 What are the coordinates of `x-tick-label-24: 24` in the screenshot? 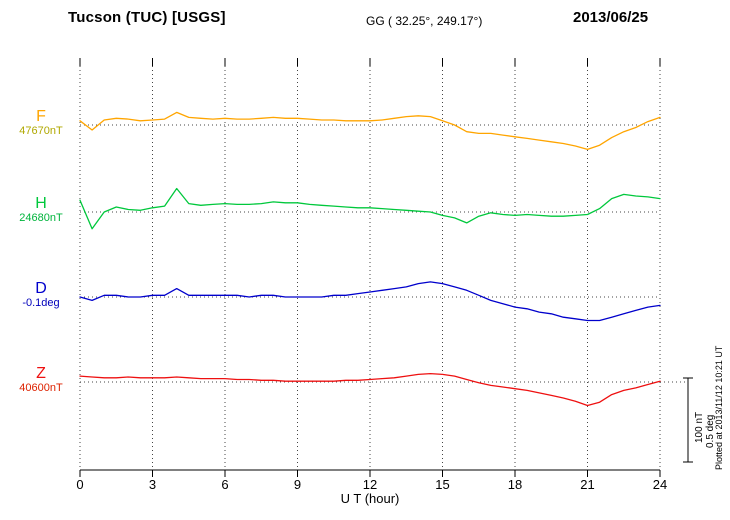 It's located at (660, 484).